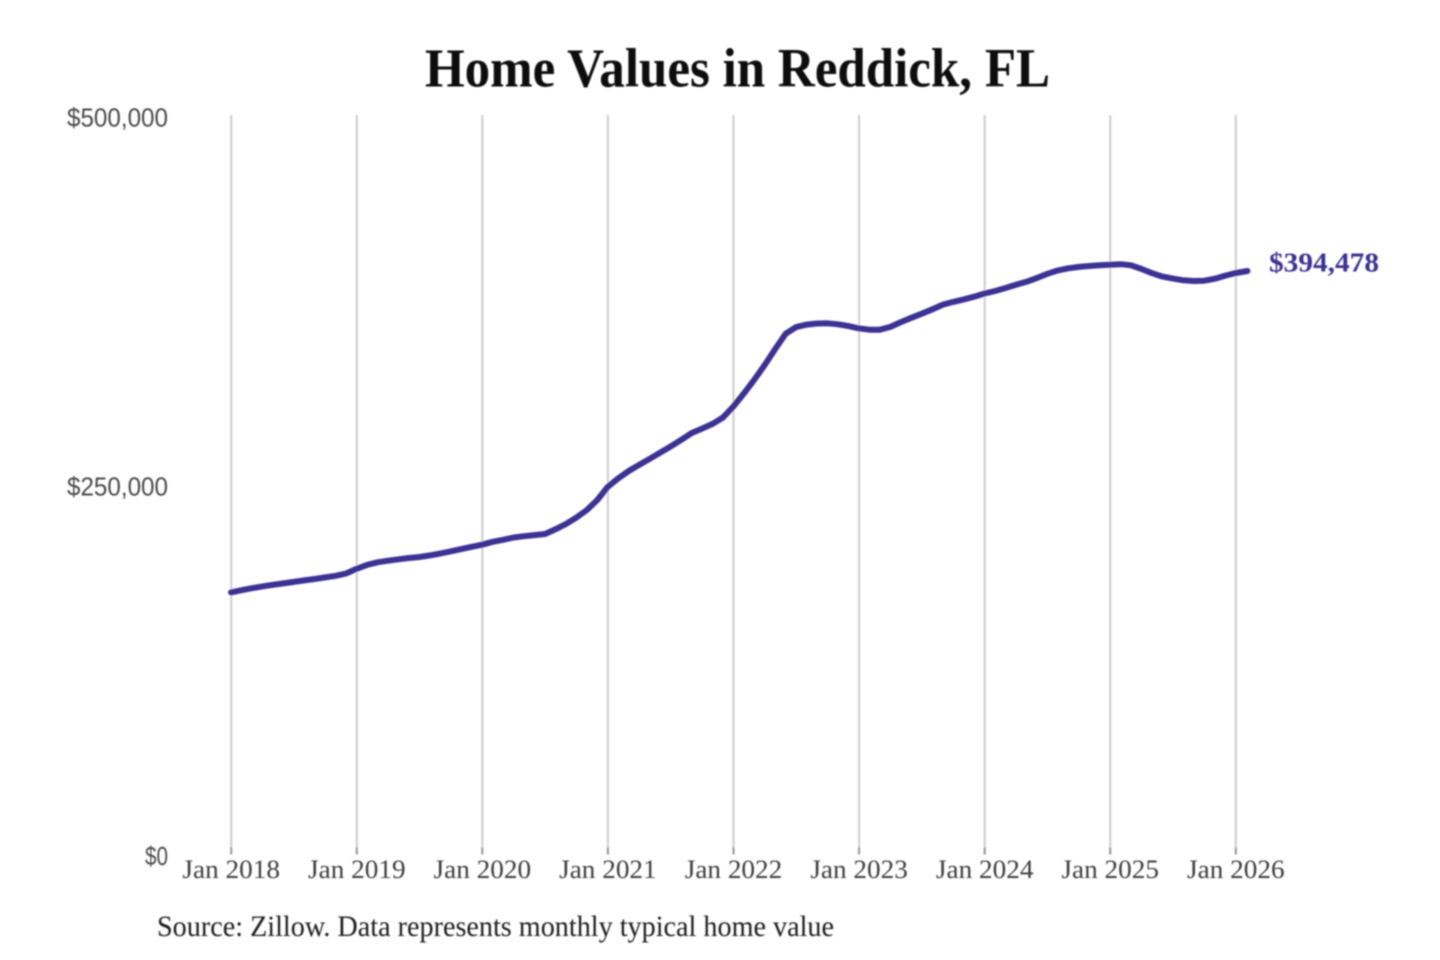  Describe the element at coordinates (1236, 869) in the screenshot. I see `svg-text: Jan 2026` at that location.